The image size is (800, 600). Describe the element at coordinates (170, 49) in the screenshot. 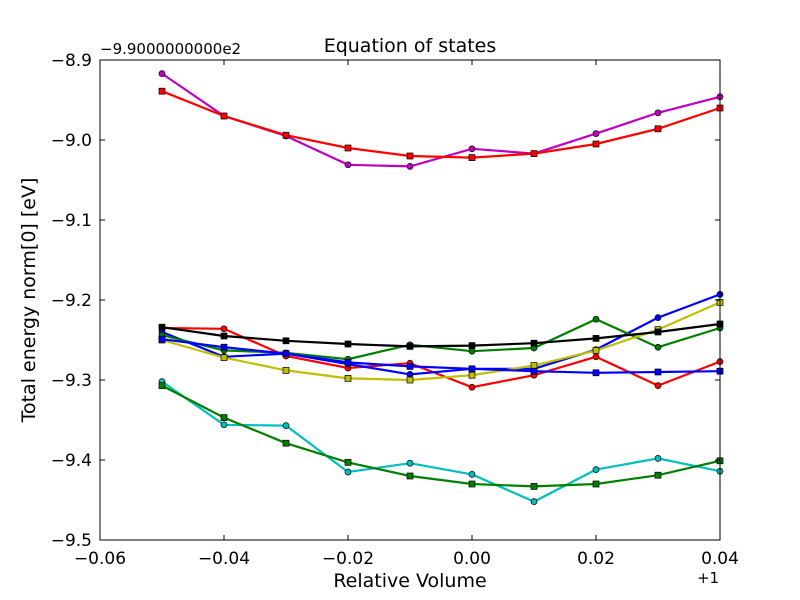

I see `y-offset-label: −9.9000000000e2` at that location.